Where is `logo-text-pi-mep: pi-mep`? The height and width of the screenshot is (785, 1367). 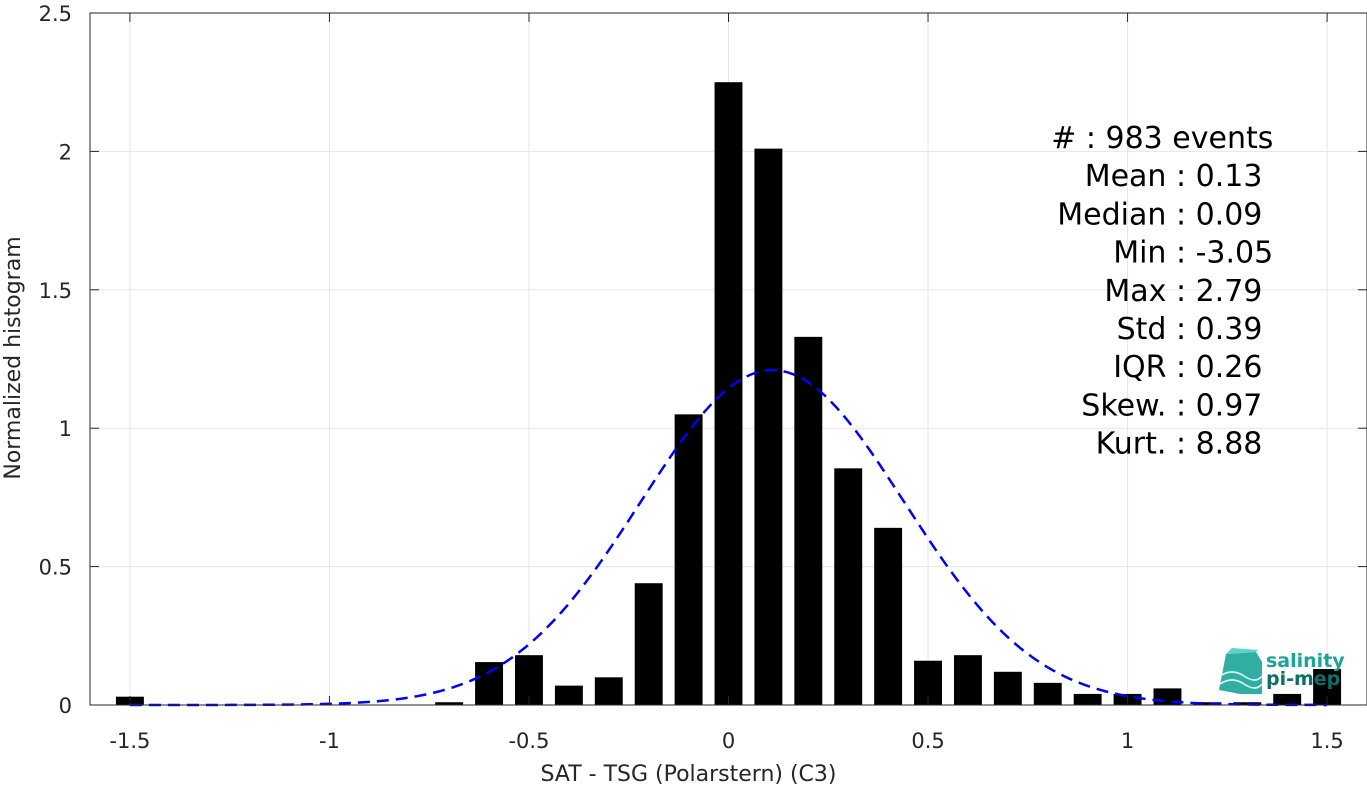 logo-text-pi-mep: pi-mep is located at coordinates (1303, 679).